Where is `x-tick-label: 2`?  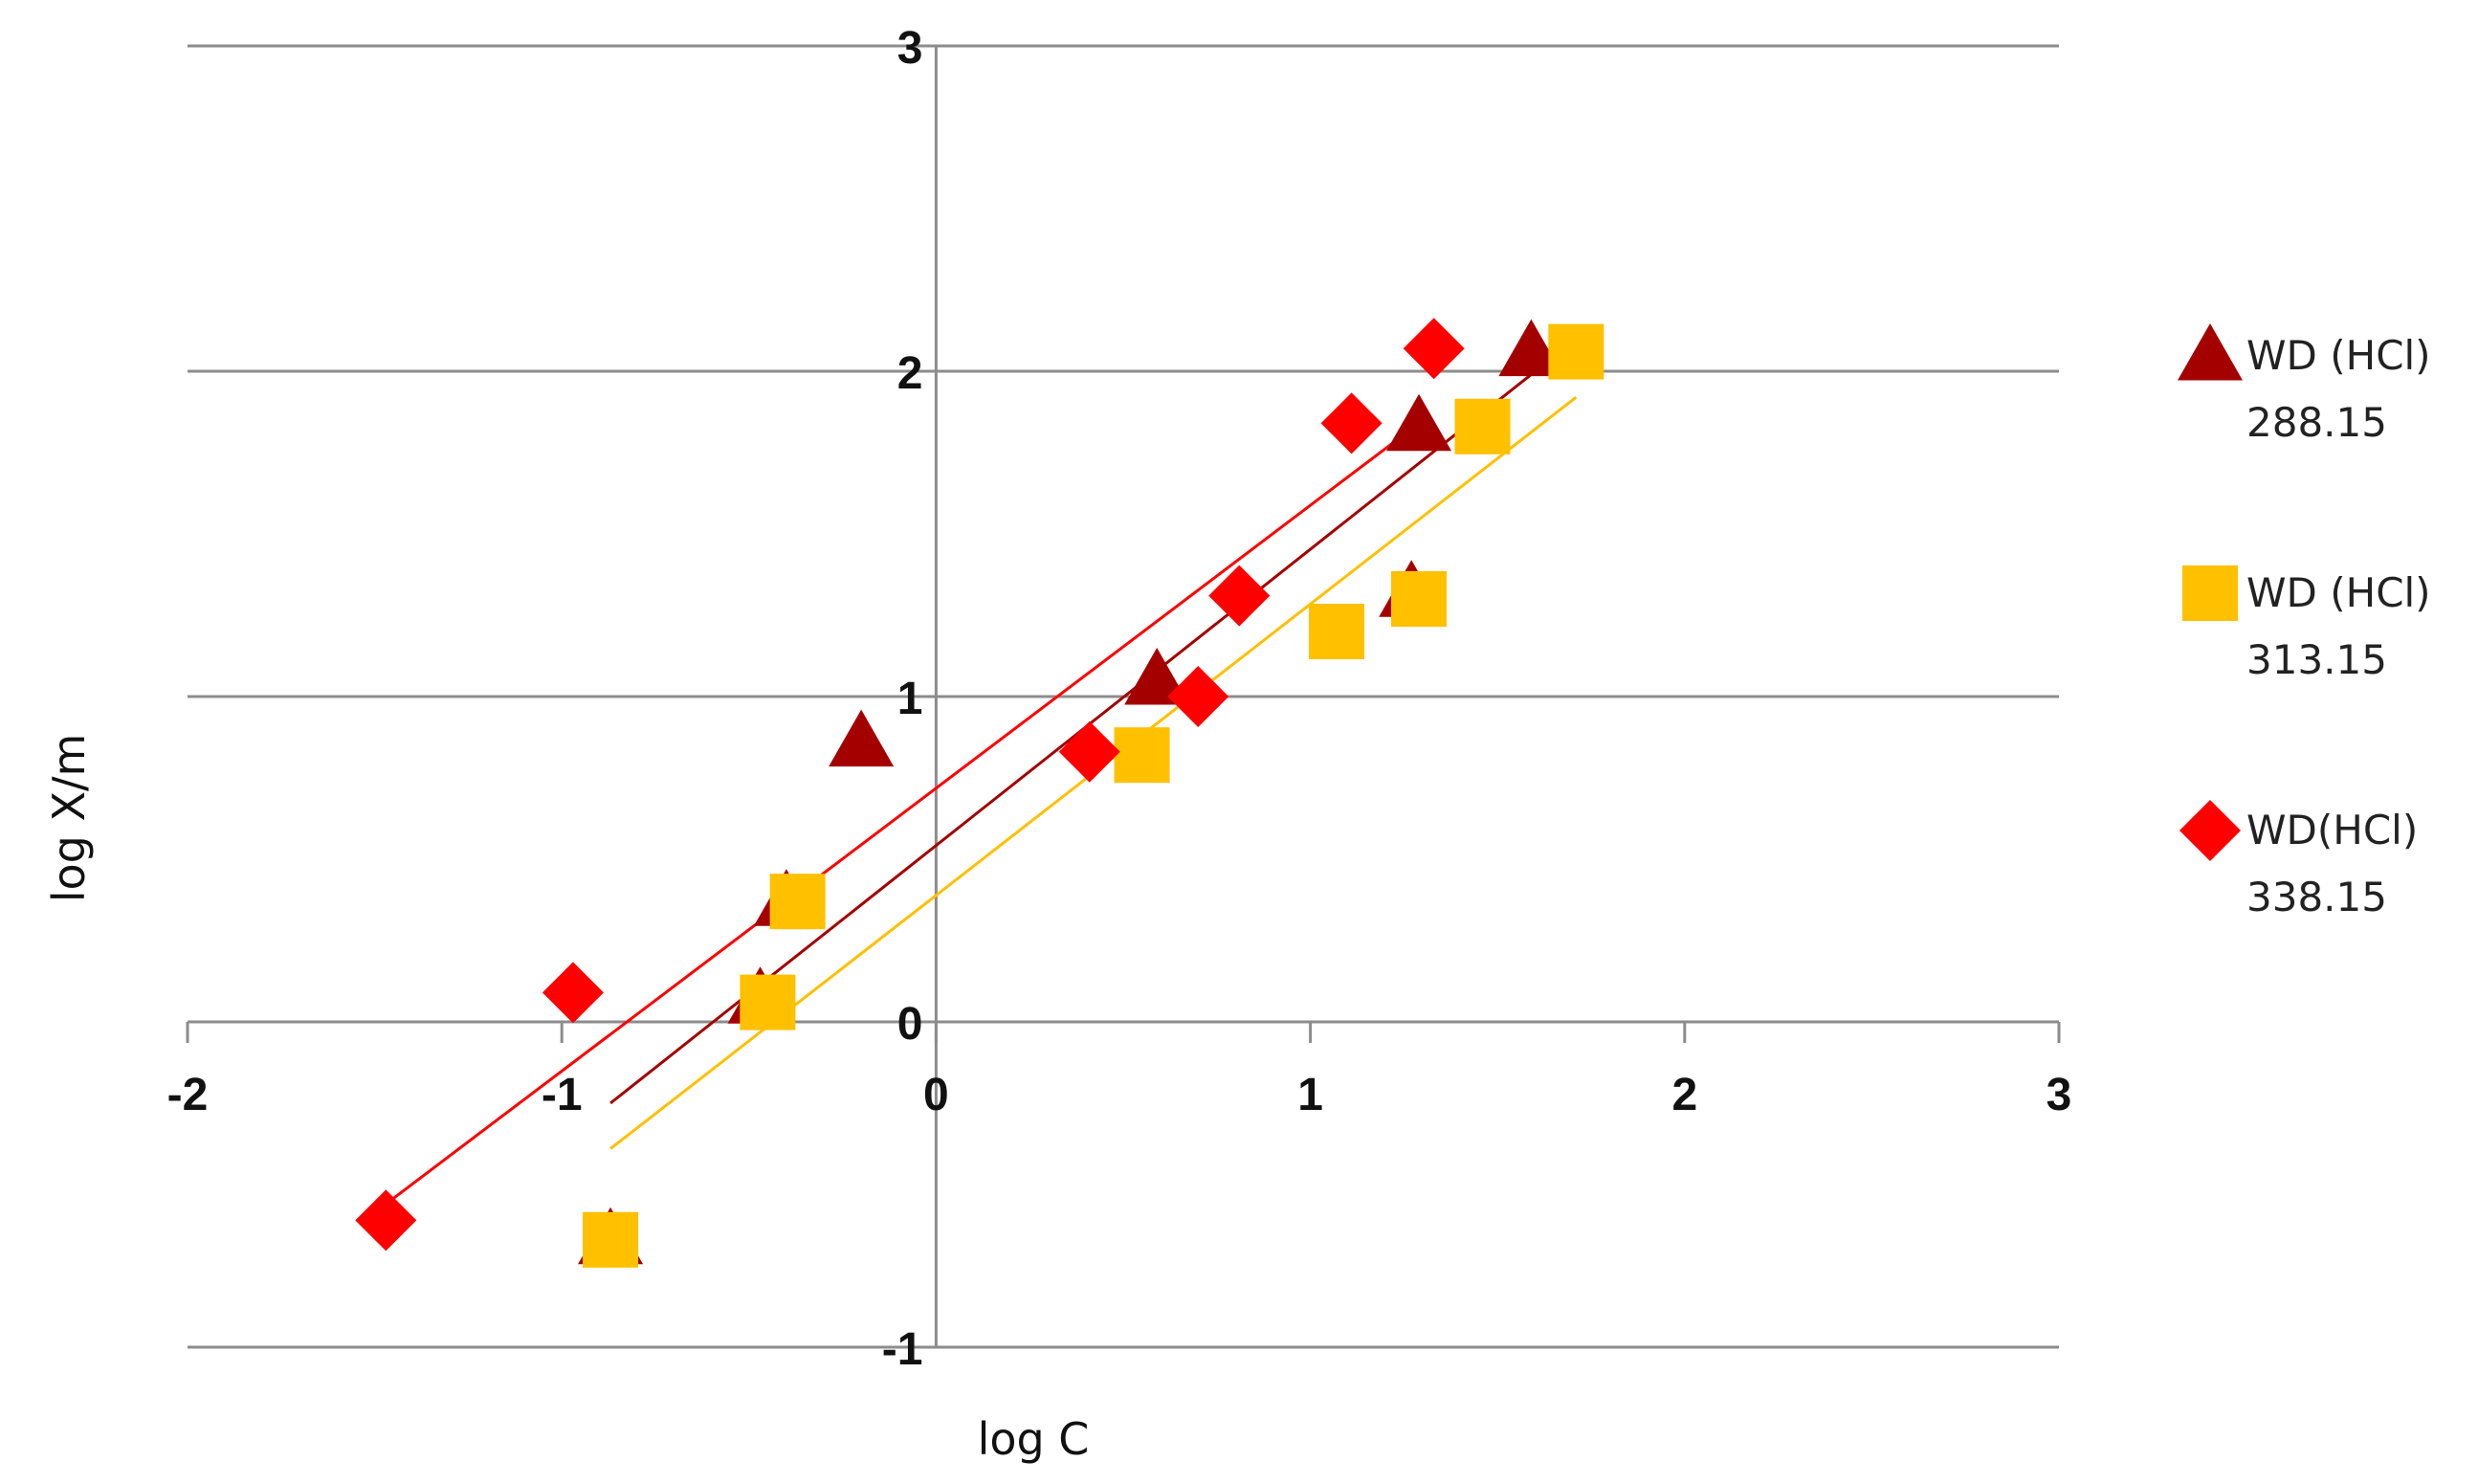 x-tick-label: 2 is located at coordinates (1684, 1095).